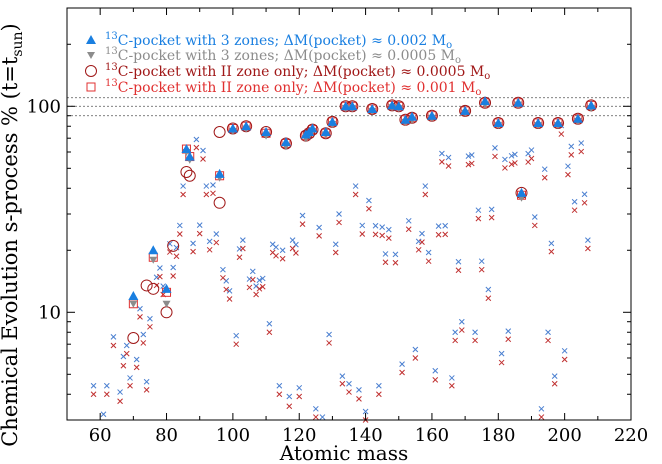 The width and height of the screenshot is (662, 464). What do you see at coordinates (44, 106) in the screenshot?
I see `y-tick-label: 100` at bounding box center [44, 106].